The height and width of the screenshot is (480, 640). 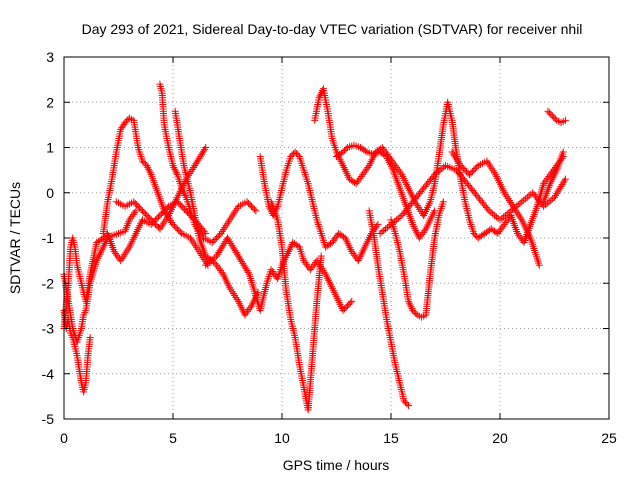 What do you see at coordinates (50, 57) in the screenshot?
I see `y-tick-label: 3` at bounding box center [50, 57].